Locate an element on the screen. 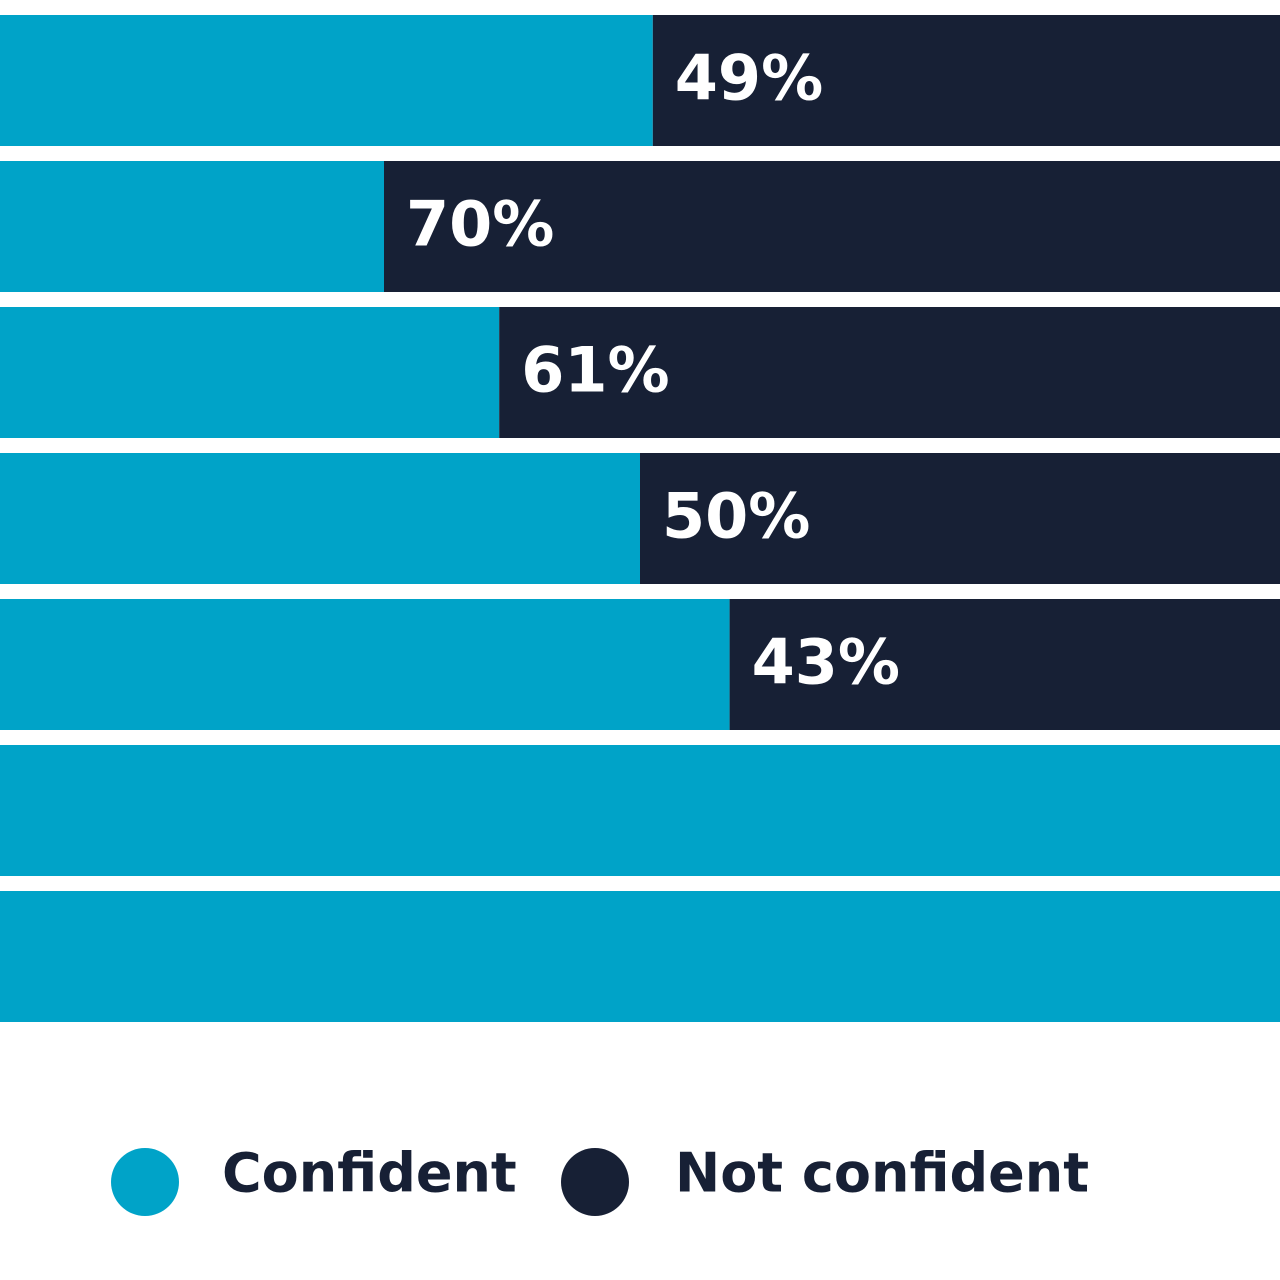 The width and height of the screenshot is (1280, 1280). value-label: 70% is located at coordinates (480, 224).